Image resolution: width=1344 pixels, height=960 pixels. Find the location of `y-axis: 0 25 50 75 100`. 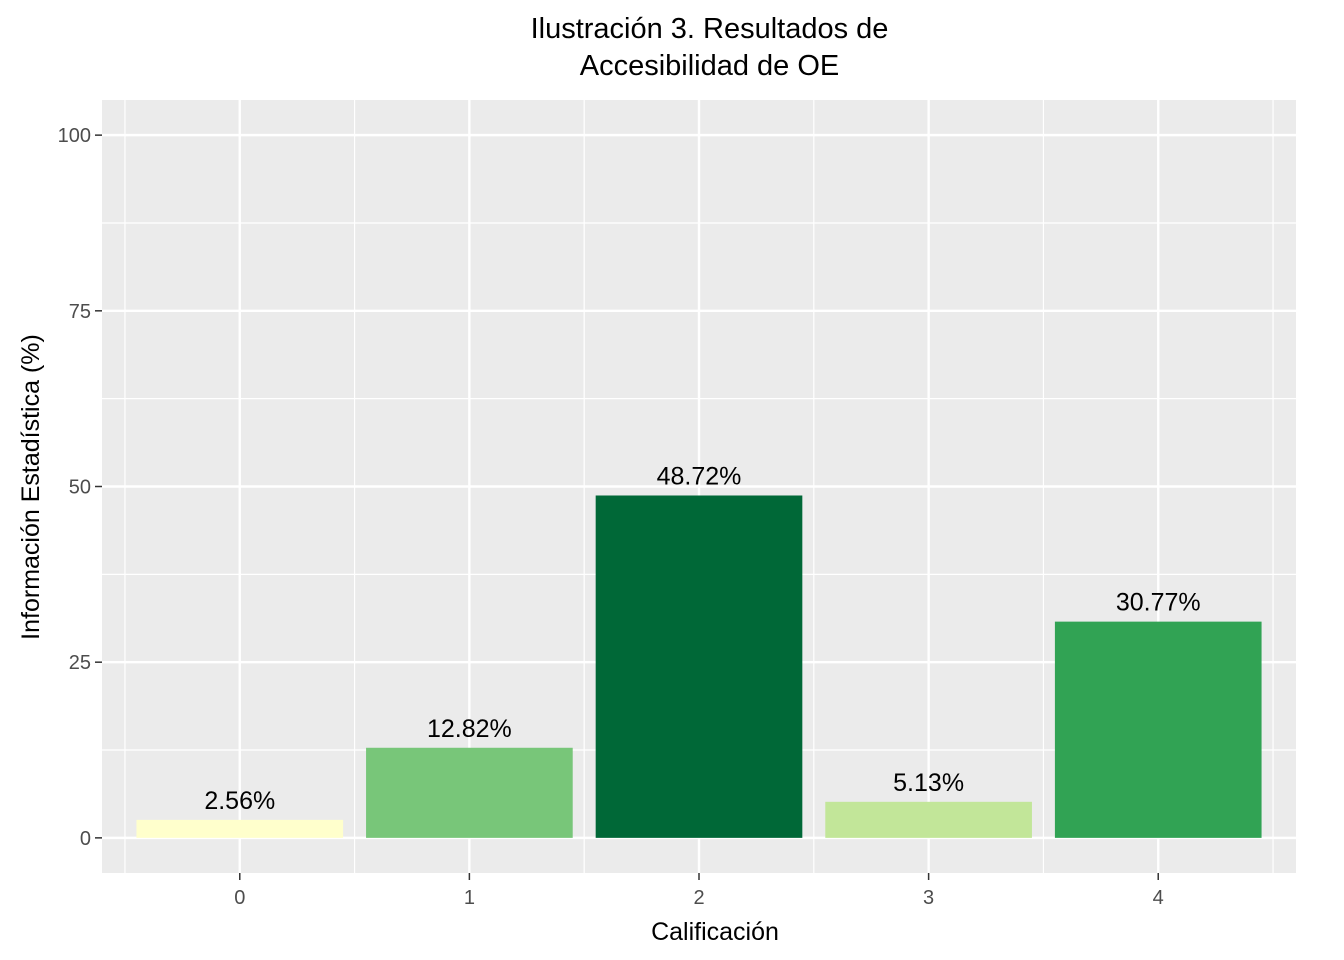

y-axis: 0 25 50 75 100 is located at coordinates (80, 487).